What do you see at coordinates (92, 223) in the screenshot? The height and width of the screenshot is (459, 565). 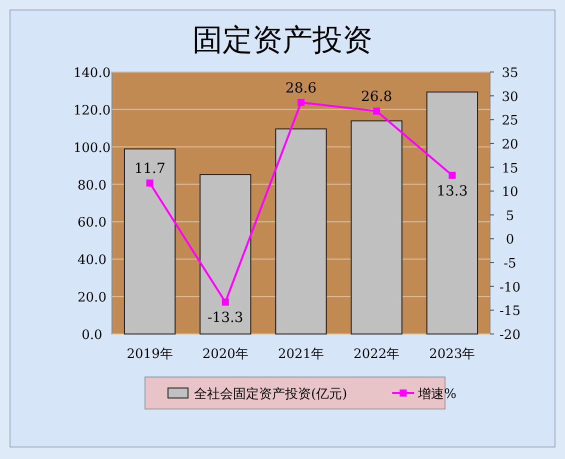 I see `y-tick-label: 60.0` at bounding box center [92, 223].